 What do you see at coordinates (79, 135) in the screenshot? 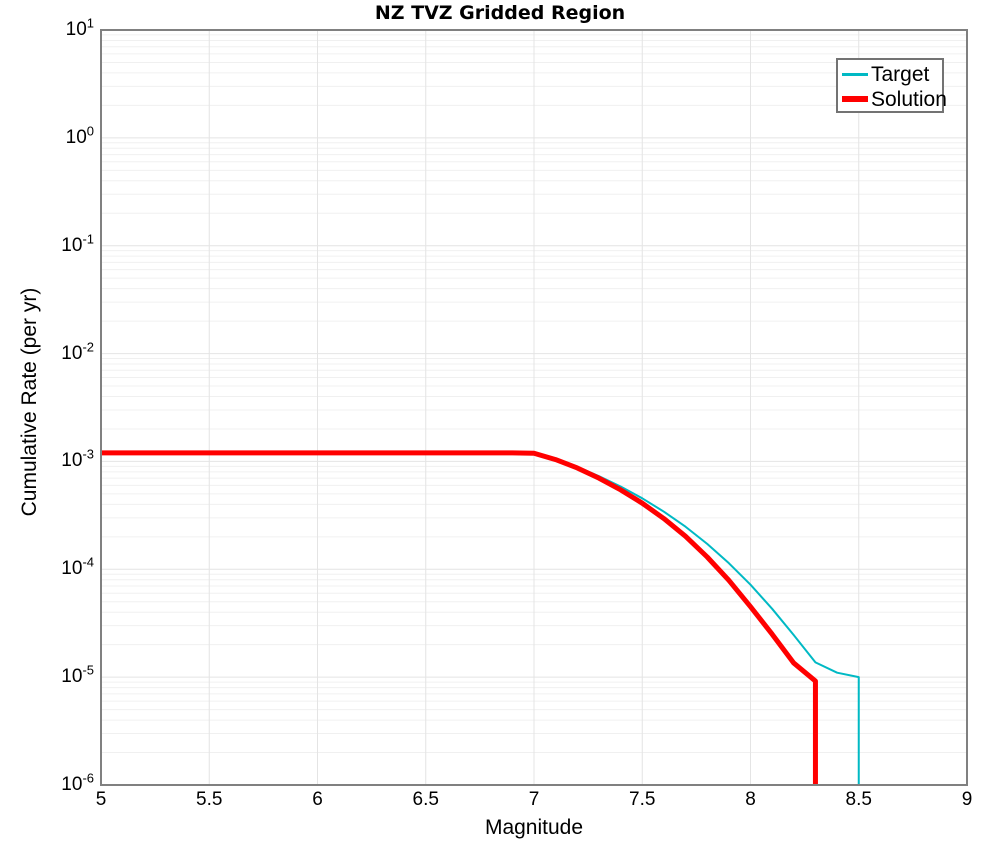
I see `y-tick-label: 10⁰` at bounding box center [79, 135].